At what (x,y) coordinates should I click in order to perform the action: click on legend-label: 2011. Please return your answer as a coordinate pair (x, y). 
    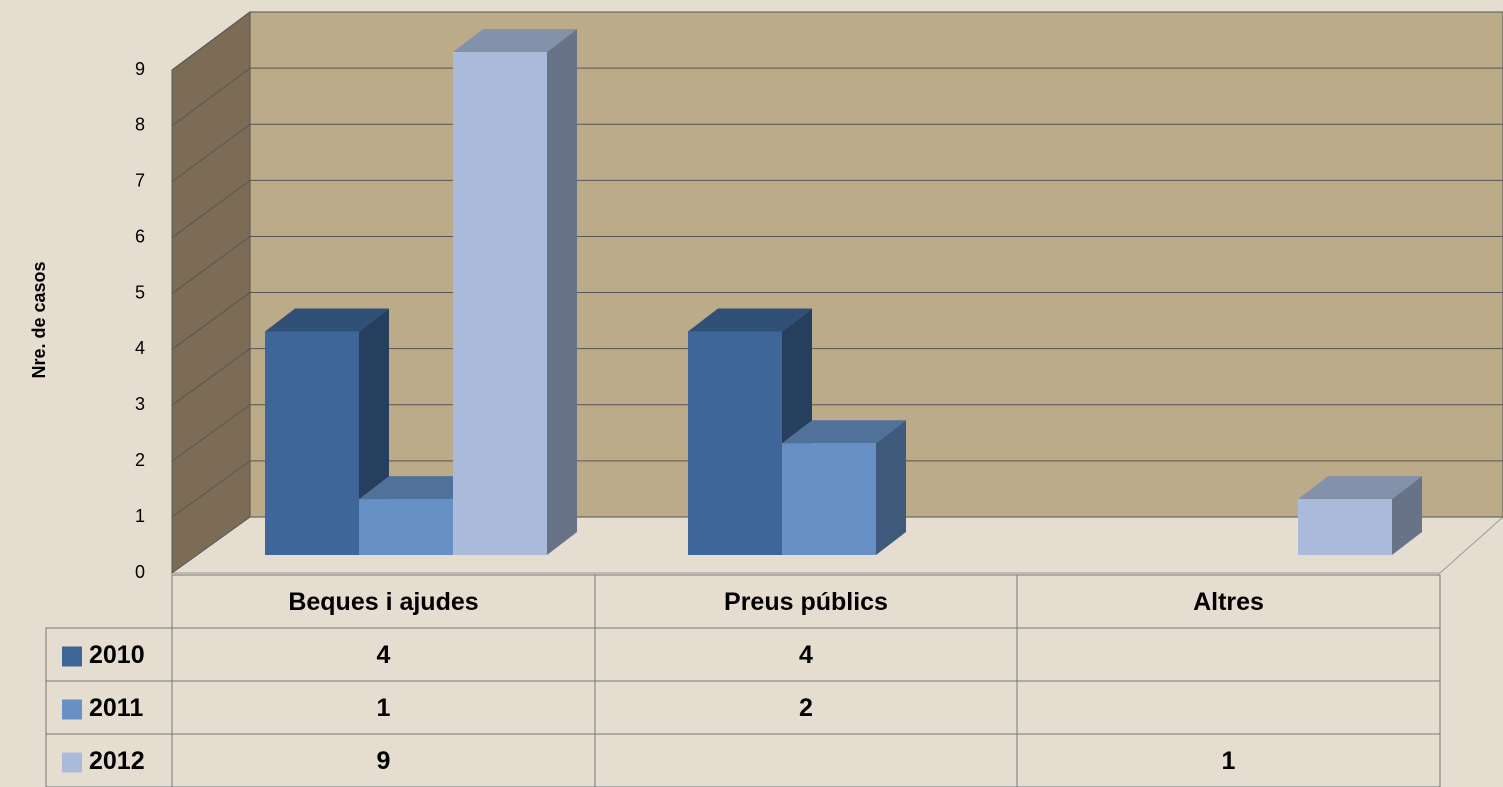
    Looking at the image, I should click on (116, 708).